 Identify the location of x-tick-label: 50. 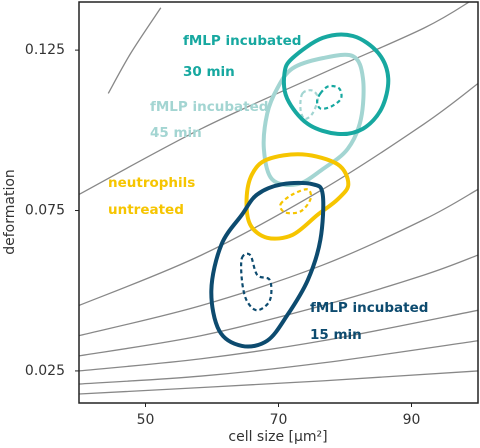
(146, 420).